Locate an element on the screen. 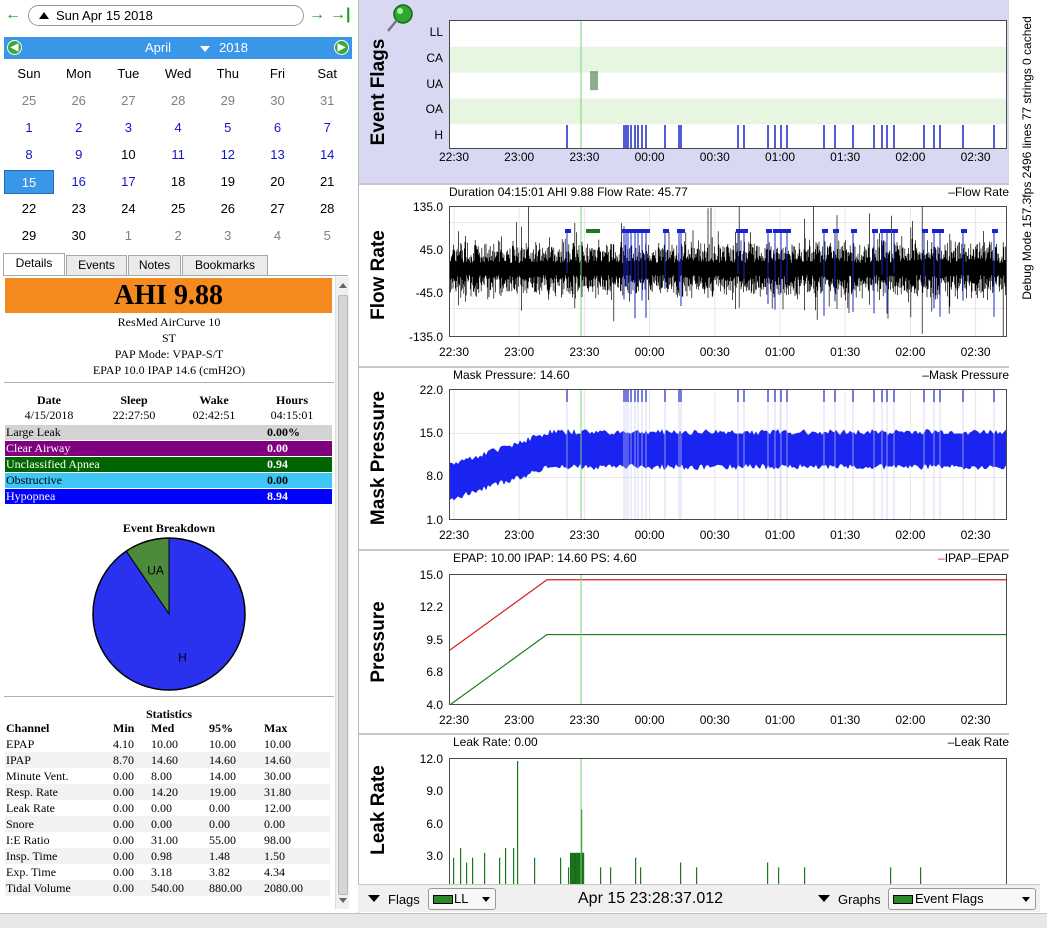  calendar-day: 12 is located at coordinates (228, 154).